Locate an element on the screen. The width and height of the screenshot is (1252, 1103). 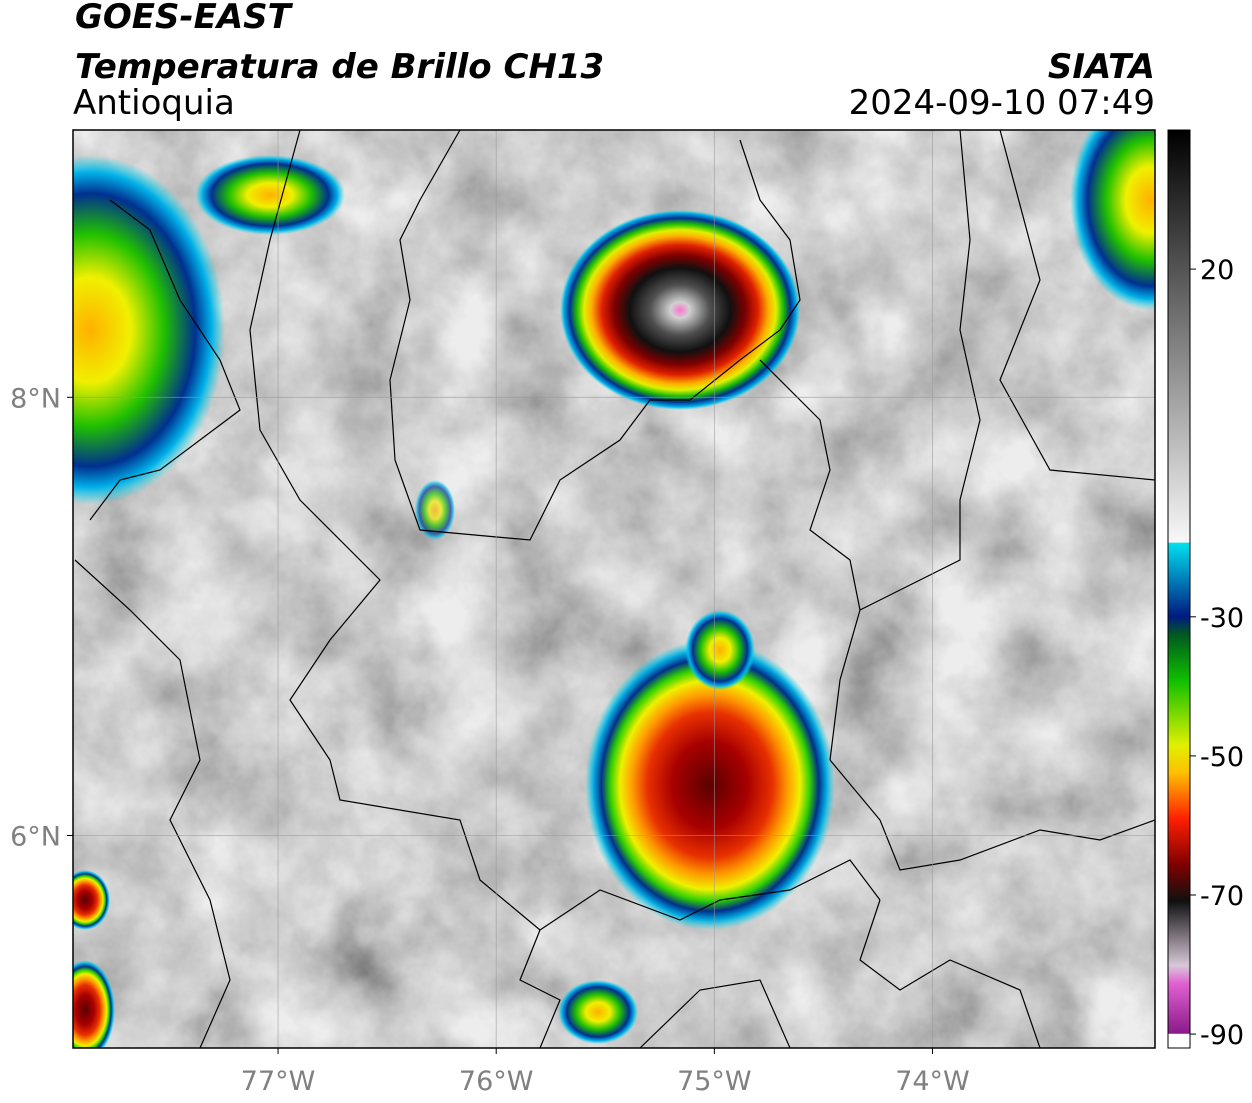
source: SIATA is located at coordinates (1101, 67).